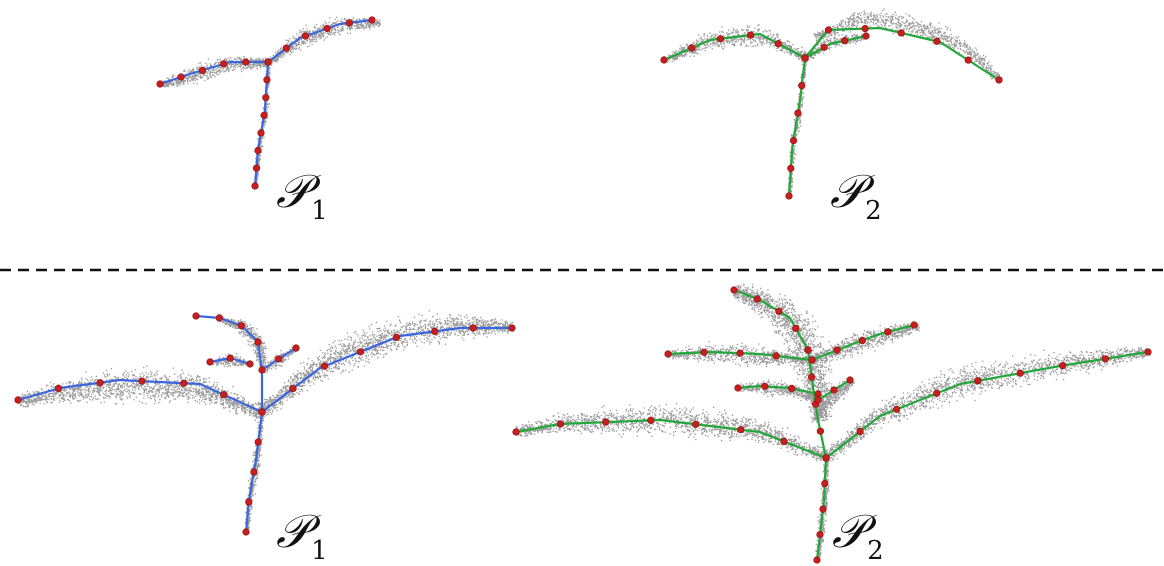 Image resolution: width=1164 pixels, height=566 pixels. Describe the element at coordinates (856, 196) in the screenshot. I see `label-p2-top: 𝒫2` at that location.